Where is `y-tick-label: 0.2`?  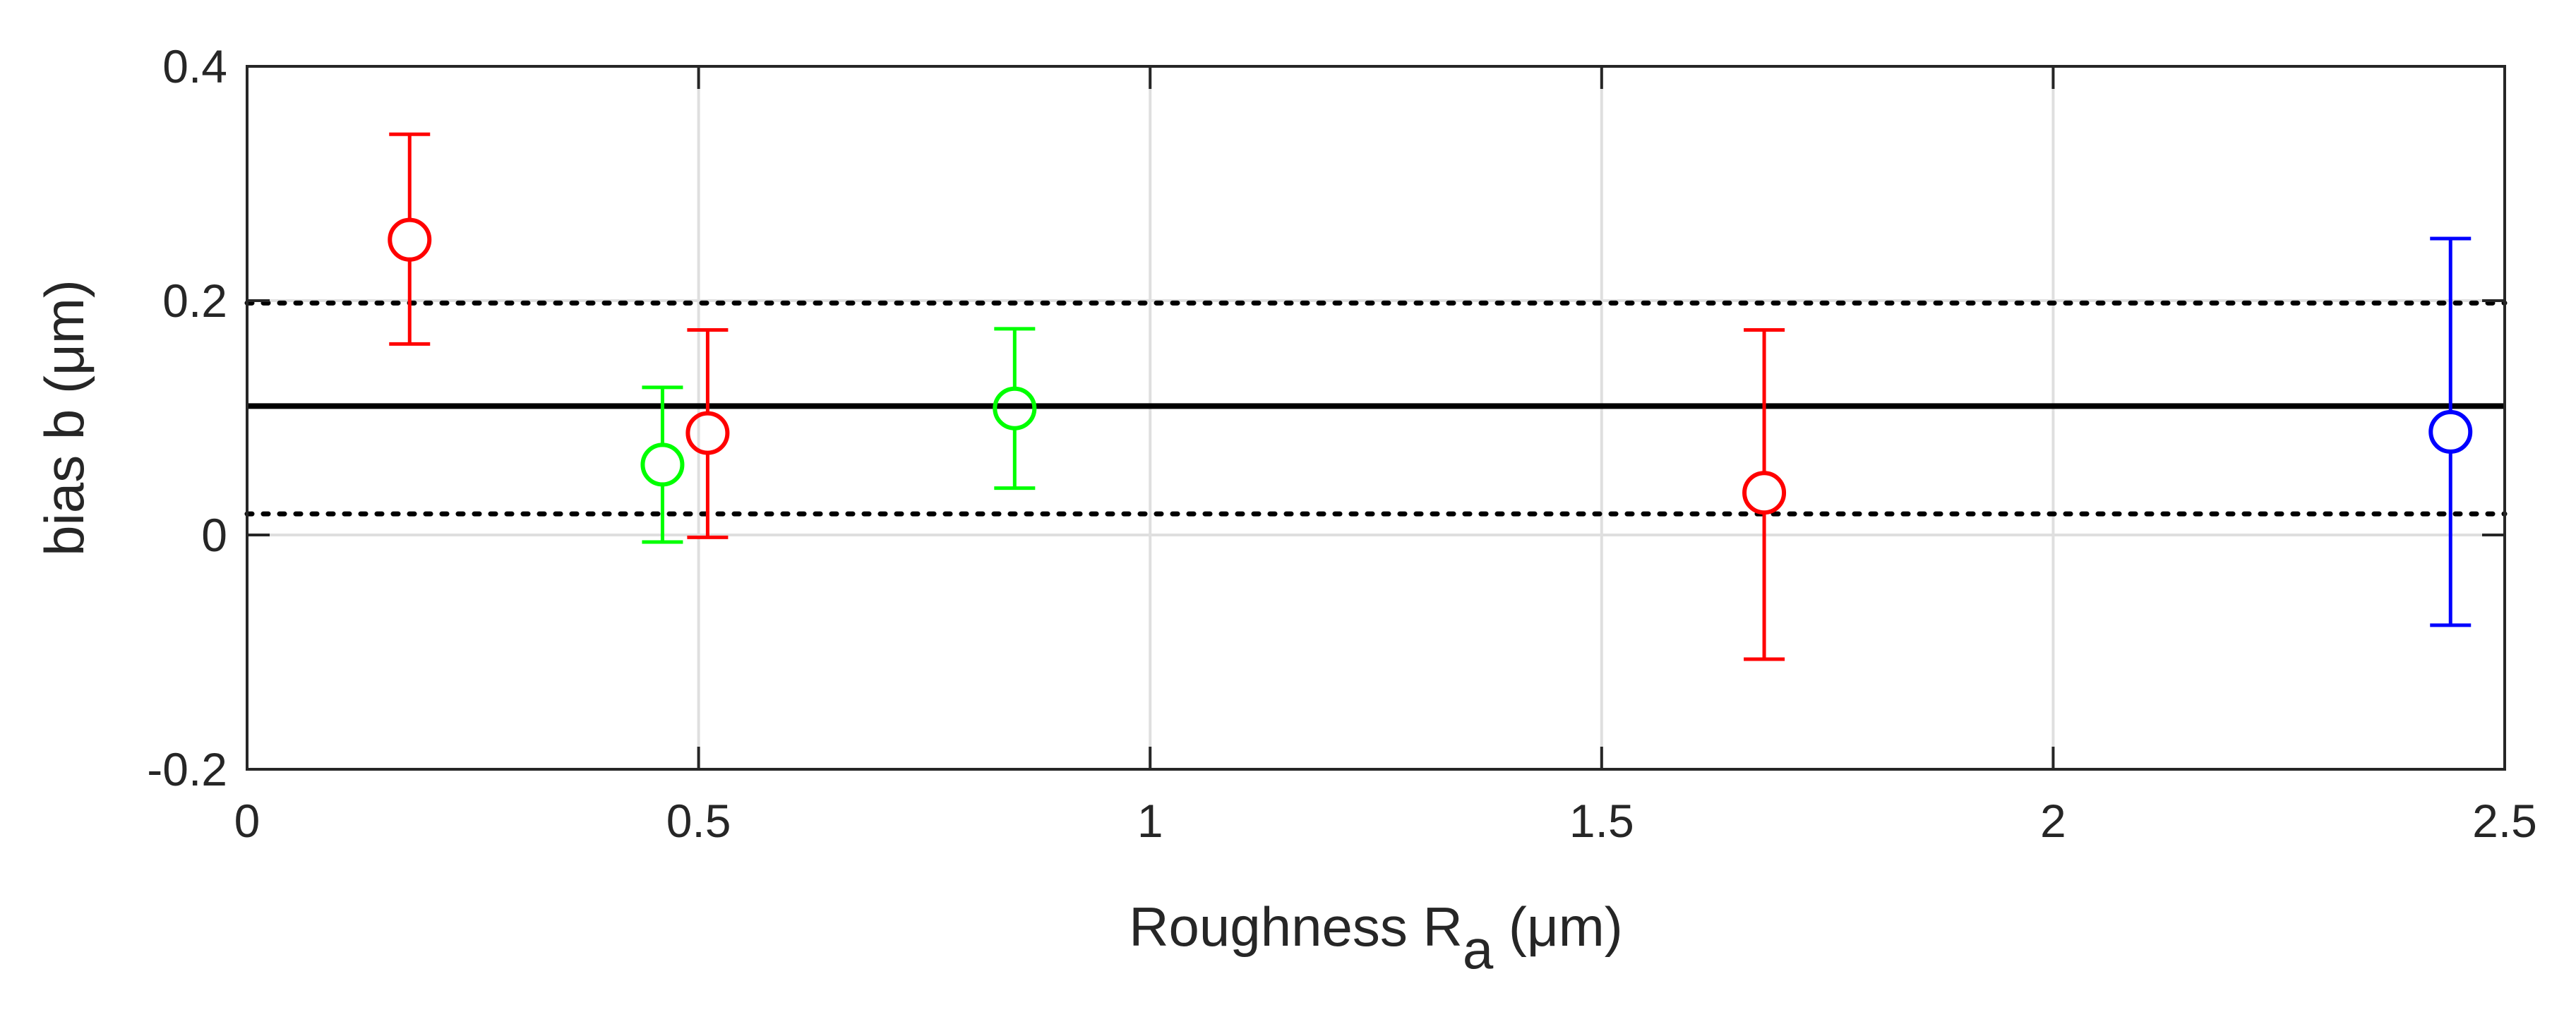
y-tick-label: 0.2 is located at coordinates (194, 301).